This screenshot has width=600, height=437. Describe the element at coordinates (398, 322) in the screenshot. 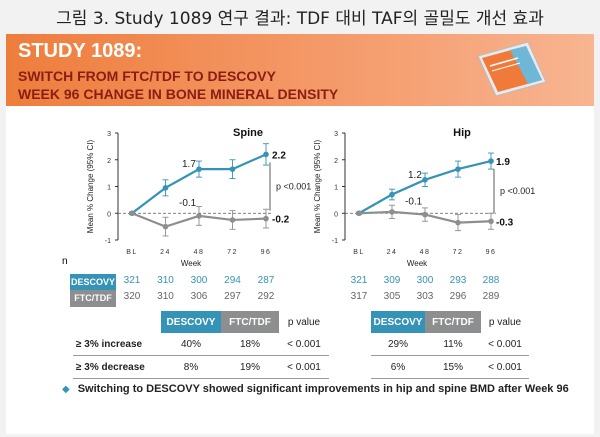

I see `col-descovy: DESCOVY` at that location.